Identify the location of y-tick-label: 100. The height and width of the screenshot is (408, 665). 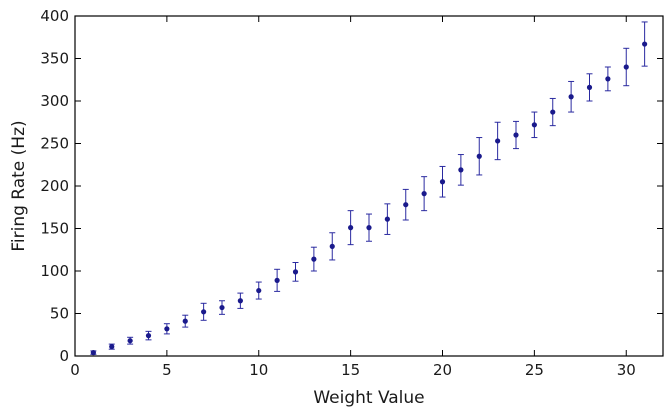
(54, 271).